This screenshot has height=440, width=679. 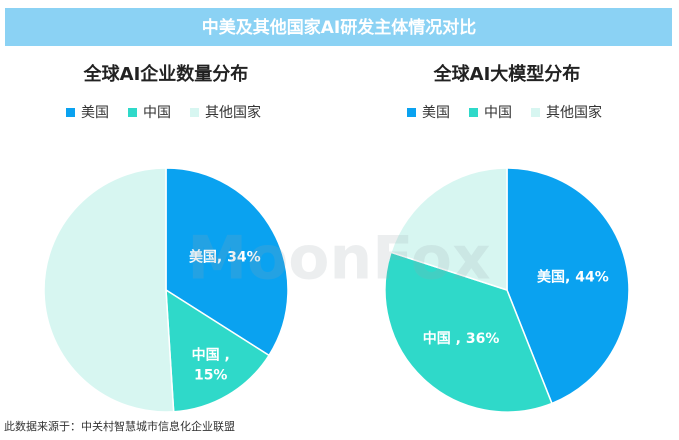 What do you see at coordinates (225, 257) in the screenshot?
I see `data-label: 美国, 34%` at bounding box center [225, 257].